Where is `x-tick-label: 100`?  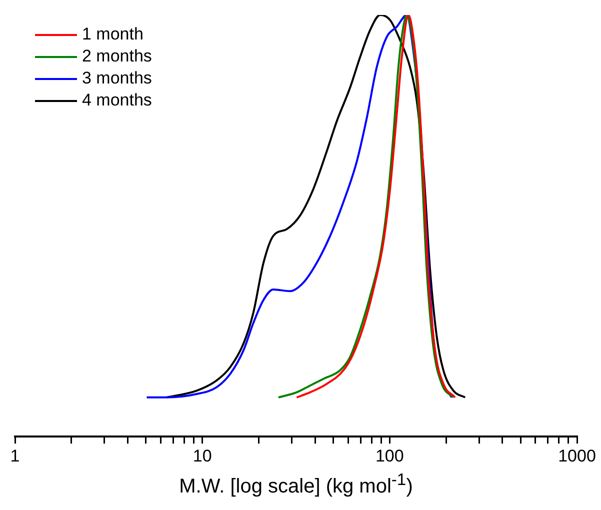 x-tick-label: 100 is located at coordinates (389, 456).